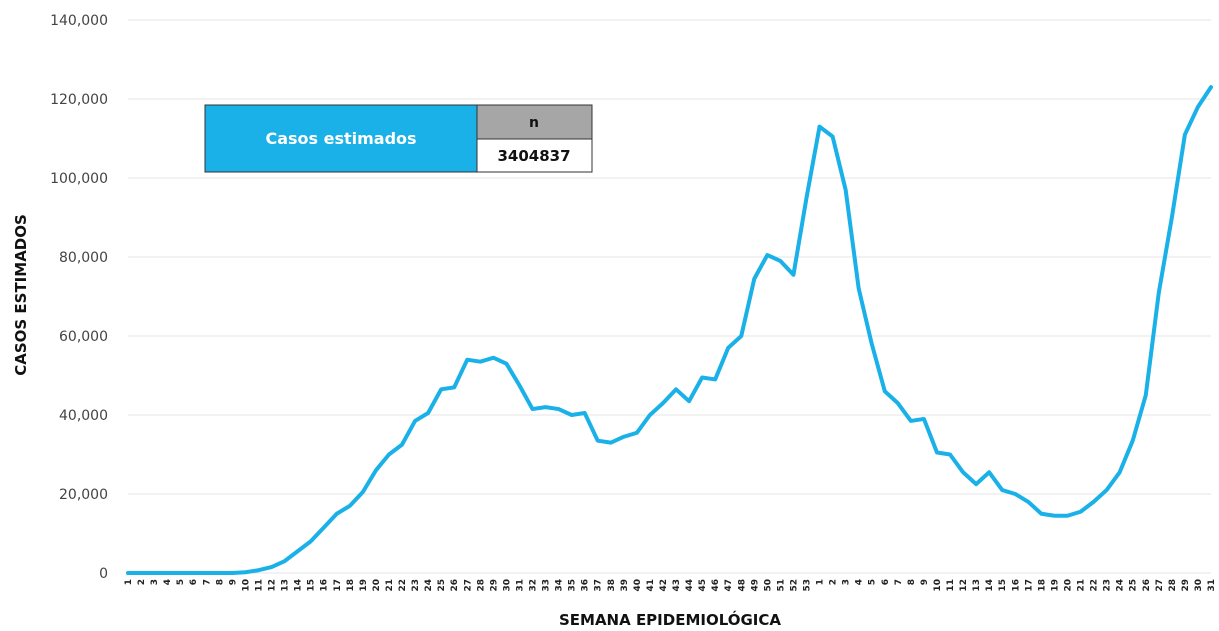  Describe the element at coordinates (768, 585) in the screenshot. I see `x-tick-label: 50` at that location.